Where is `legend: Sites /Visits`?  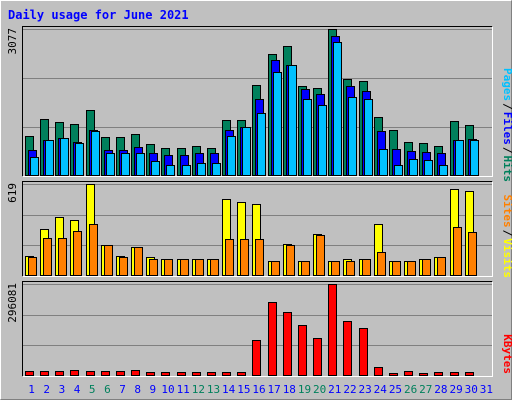 legend: Sites /Visits is located at coordinates (506, 237).